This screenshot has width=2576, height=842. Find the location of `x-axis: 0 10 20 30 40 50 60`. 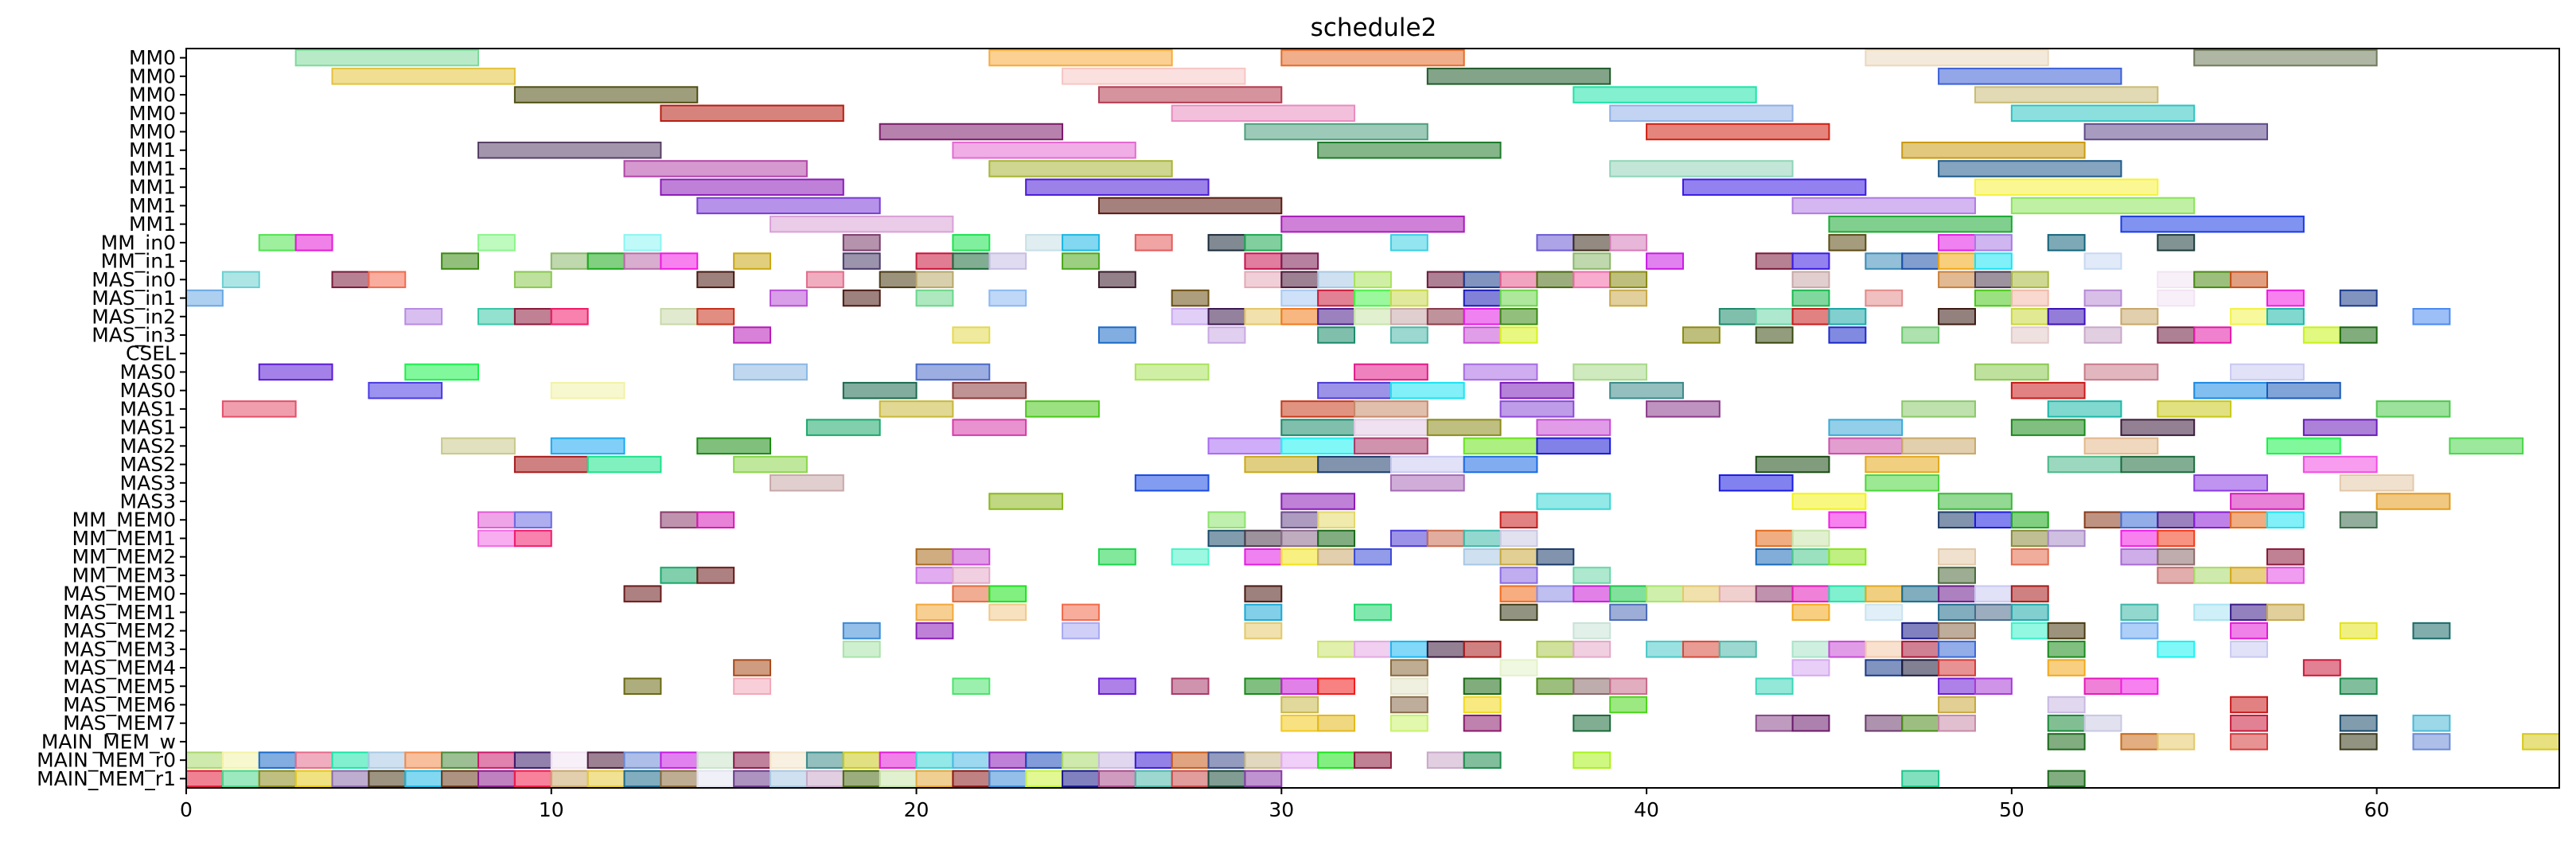

x-axis: 0 10 20 30 40 50 60 is located at coordinates (1285, 804).